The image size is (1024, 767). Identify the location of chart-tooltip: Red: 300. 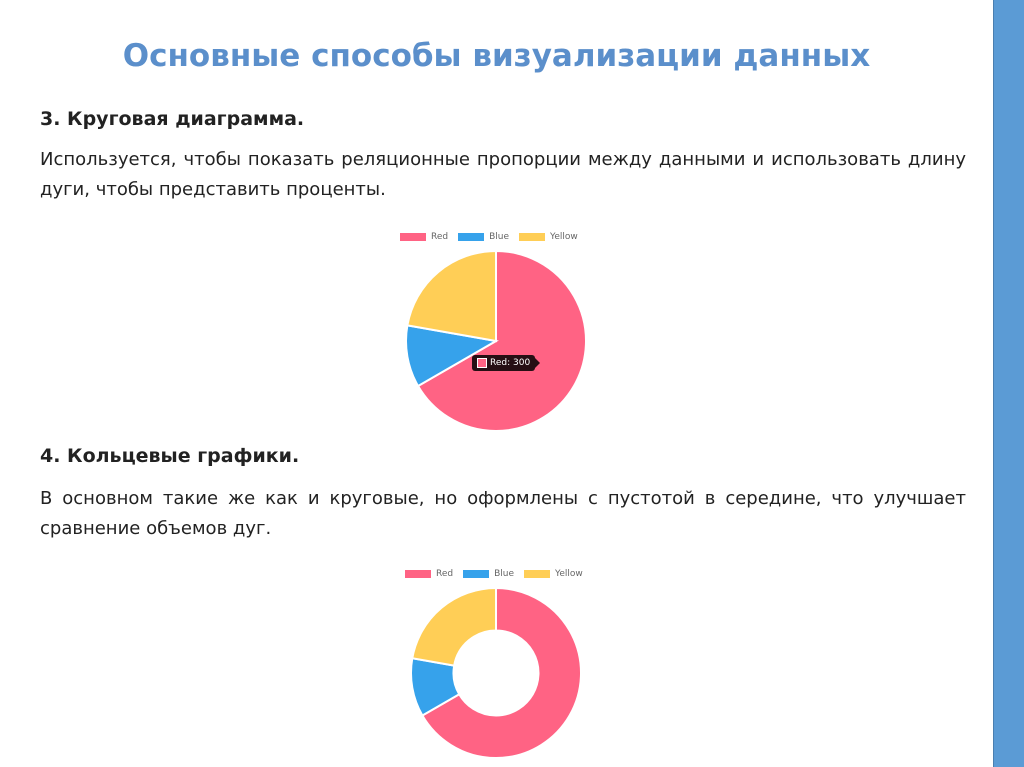
(506, 363).